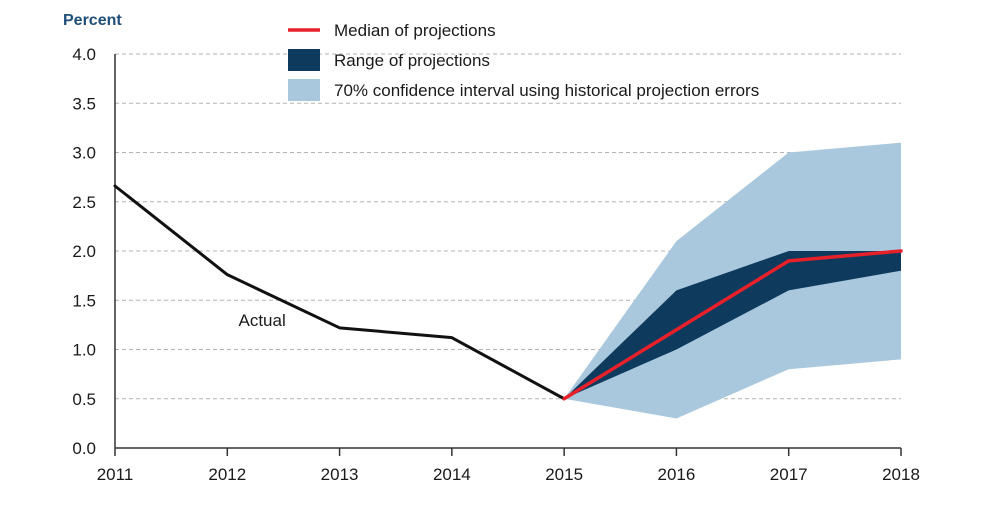 This screenshot has width=991, height=509. What do you see at coordinates (412, 60) in the screenshot?
I see `legend-label: Range of projections` at bounding box center [412, 60].